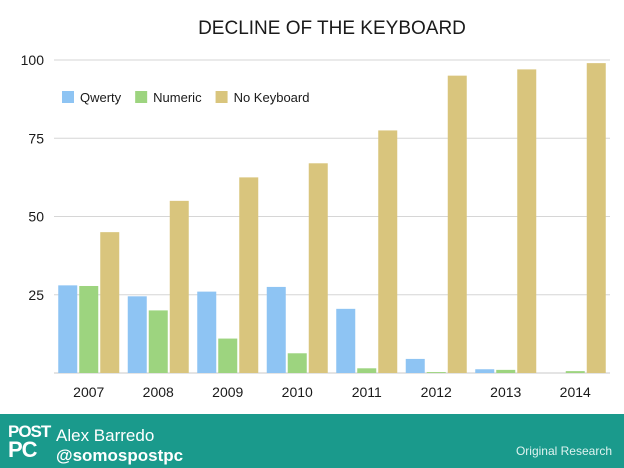 The width and height of the screenshot is (624, 468). I want to click on legend-label: Qwerty, so click(101, 97).